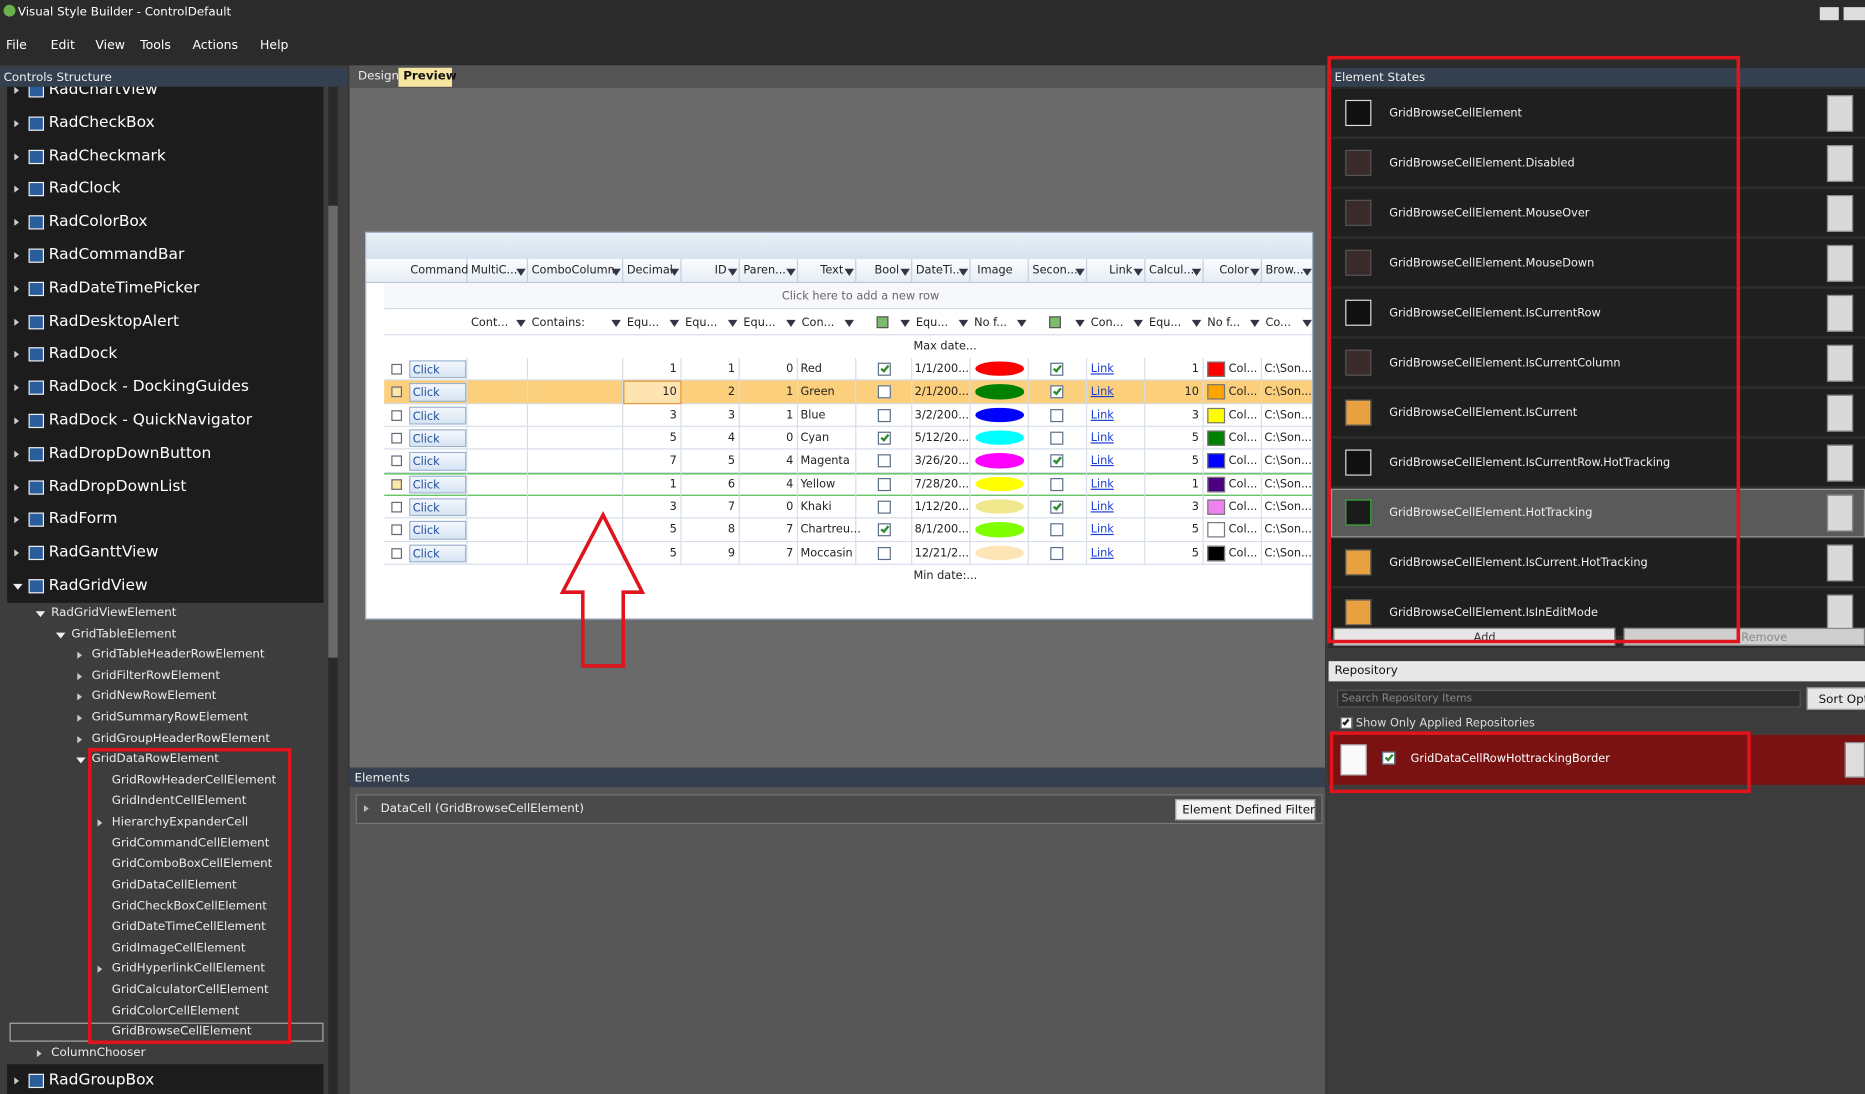  I want to click on menu-item: View, so click(110, 45).